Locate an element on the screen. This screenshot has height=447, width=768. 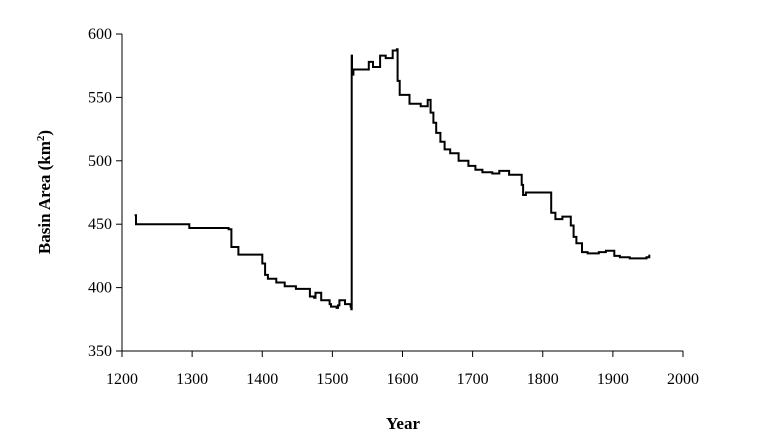
y-axis-title-suffix: ) is located at coordinates (44, 133).